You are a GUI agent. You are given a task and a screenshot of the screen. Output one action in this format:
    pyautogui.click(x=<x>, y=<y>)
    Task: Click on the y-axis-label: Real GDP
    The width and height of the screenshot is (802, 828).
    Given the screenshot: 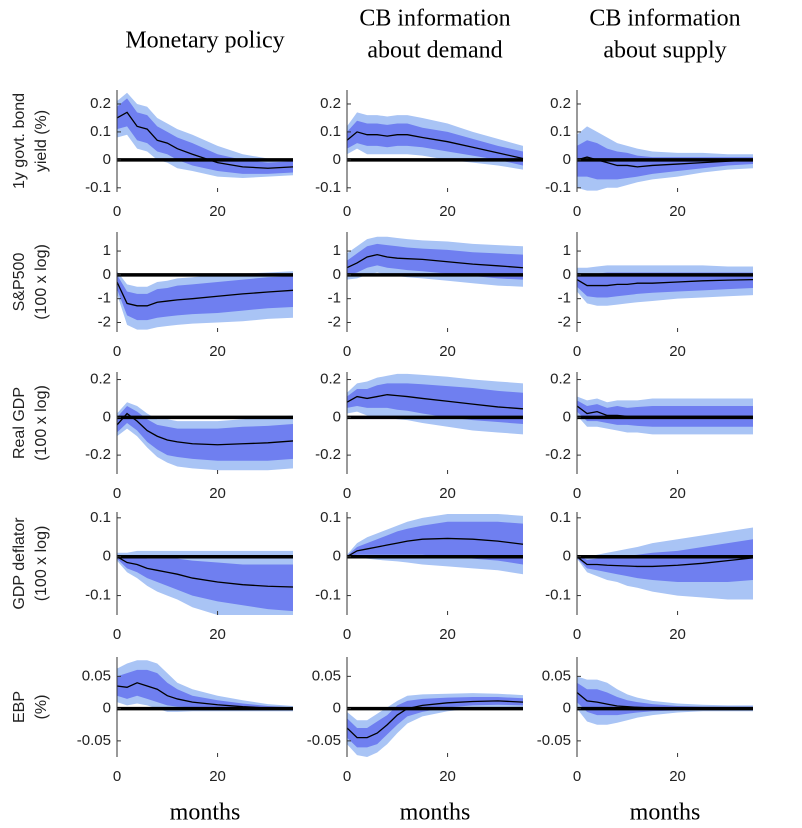 What is the action you would take?
    pyautogui.click(x=19, y=423)
    